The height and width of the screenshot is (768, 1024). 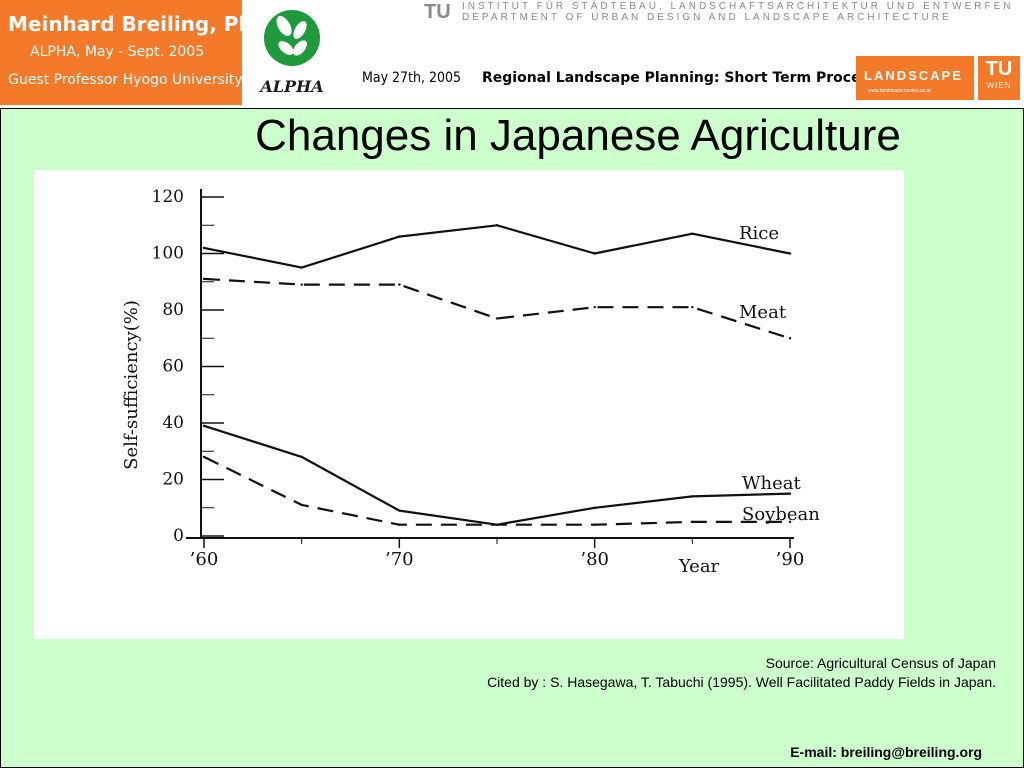 I want to click on series-label-meat: Meat, so click(x=763, y=312).